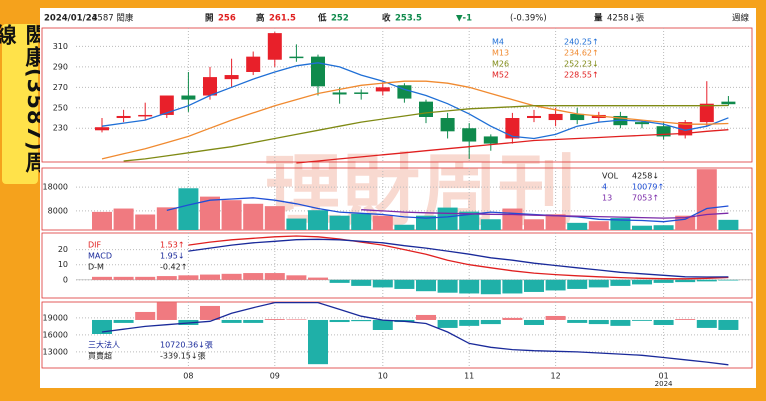 This screenshot has width=766, height=401. What do you see at coordinates (60, 128) in the screenshot?
I see `y-tick-label: 230` at bounding box center [60, 128].